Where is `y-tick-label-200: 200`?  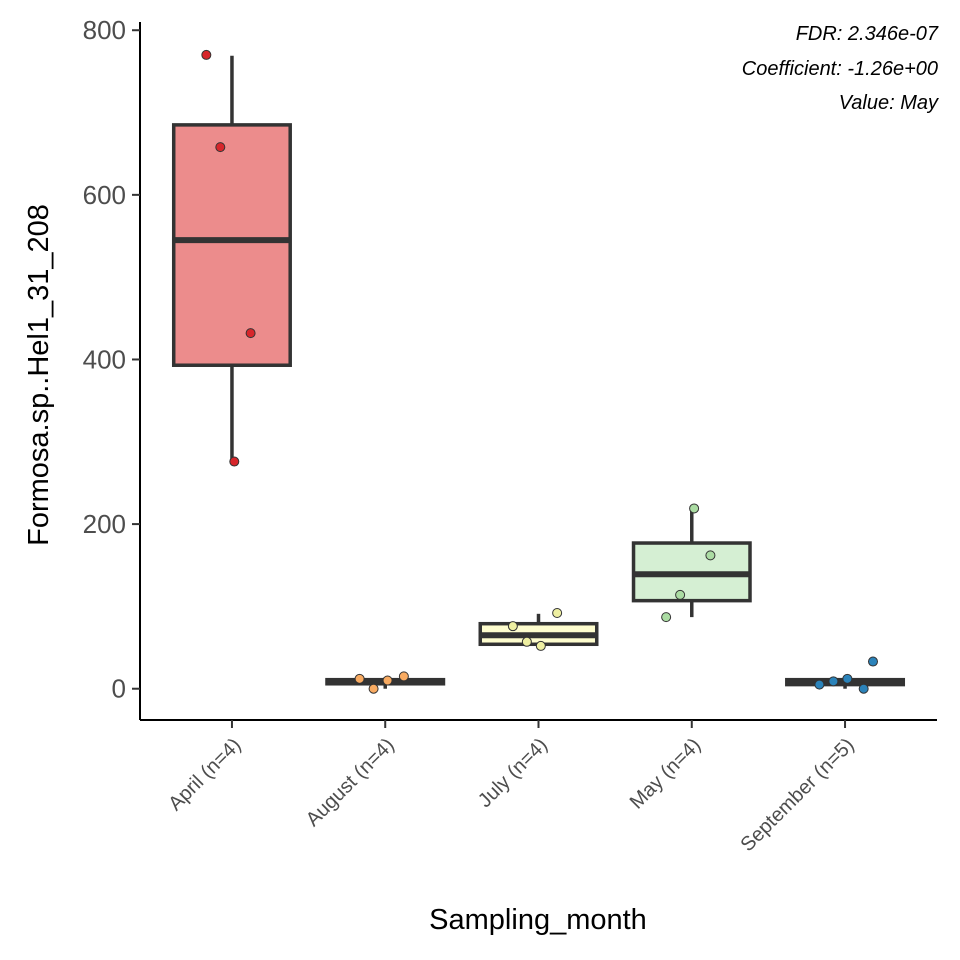
y-tick-label-200: 200 is located at coordinates (104, 524).